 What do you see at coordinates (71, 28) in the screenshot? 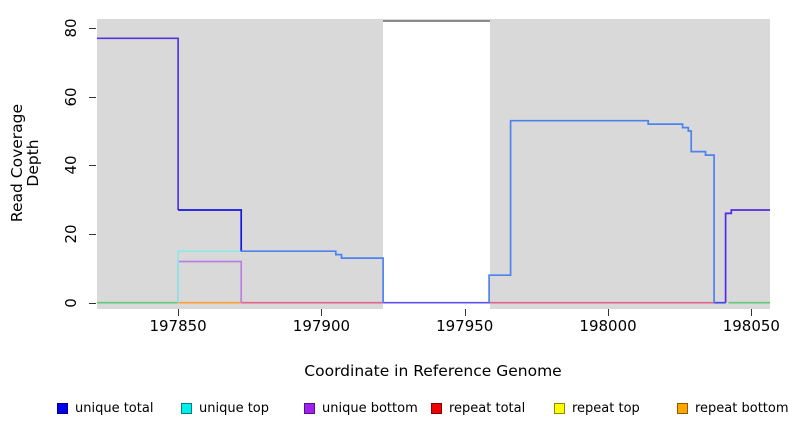
I see `y-tick-label: 80` at bounding box center [71, 28].